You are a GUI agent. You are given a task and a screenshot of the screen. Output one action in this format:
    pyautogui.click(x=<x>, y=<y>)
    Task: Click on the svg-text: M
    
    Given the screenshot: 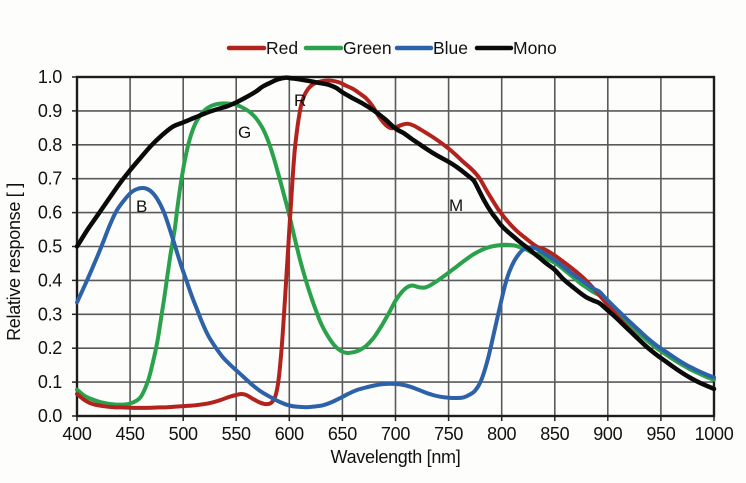 What is the action you would take?
    pyautogui.click(x=456, y=205)
    